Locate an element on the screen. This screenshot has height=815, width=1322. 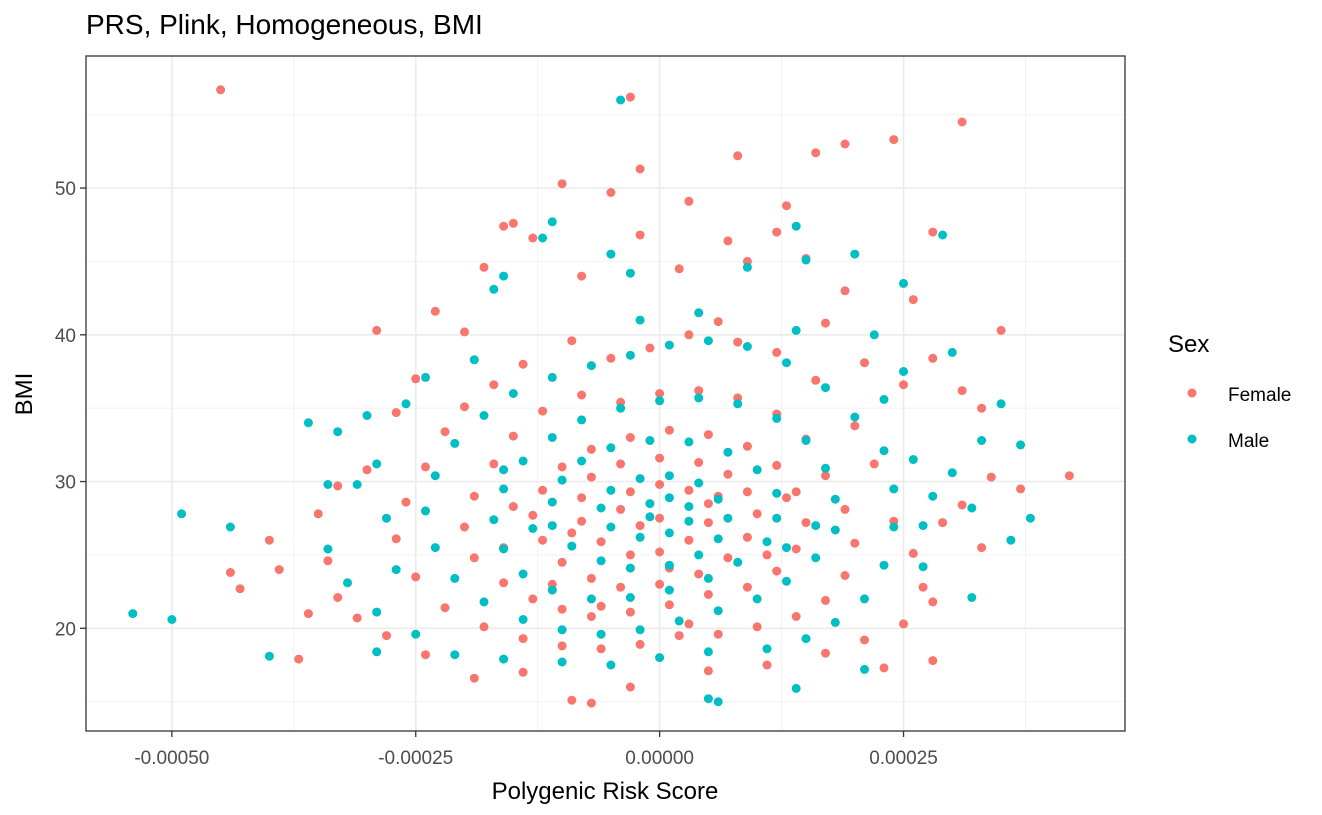
legend-label-female: Female is located at coordinates (1259, 395).